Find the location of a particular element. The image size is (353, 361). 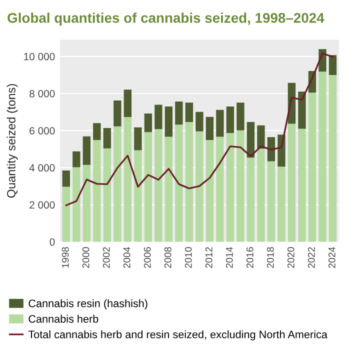

y-tick-label: 8 000 is located at coordinates (42, 94).